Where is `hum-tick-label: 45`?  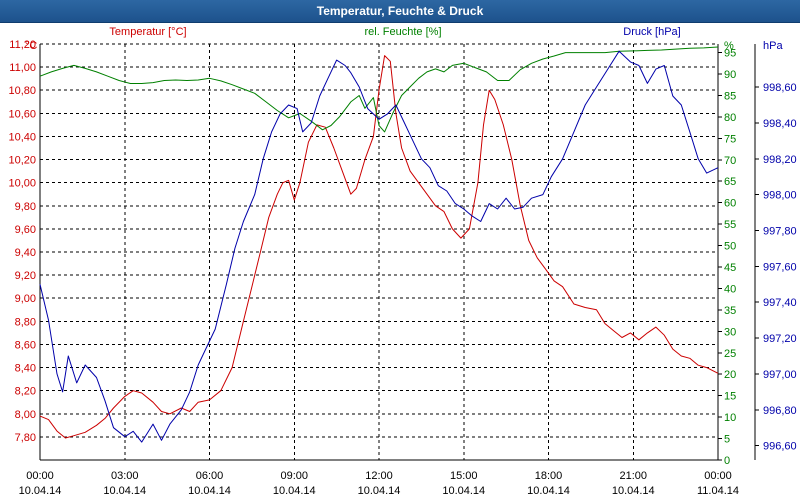 hum-tick-label: 45 is located at coordinates (730, 268).